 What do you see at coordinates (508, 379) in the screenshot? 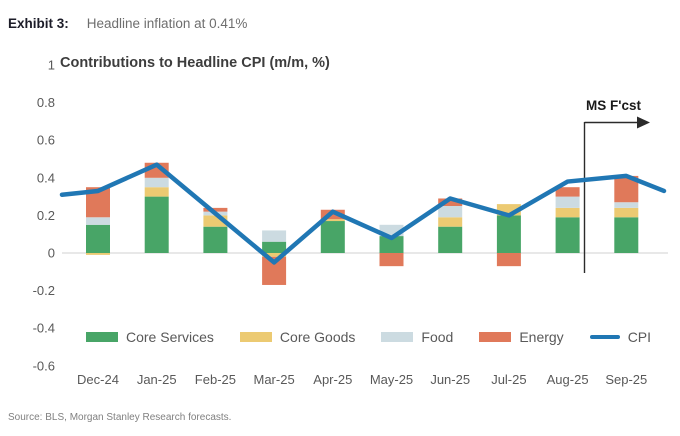
I see `x-axis-label: Jul-25` at bounding box center [508, 379].